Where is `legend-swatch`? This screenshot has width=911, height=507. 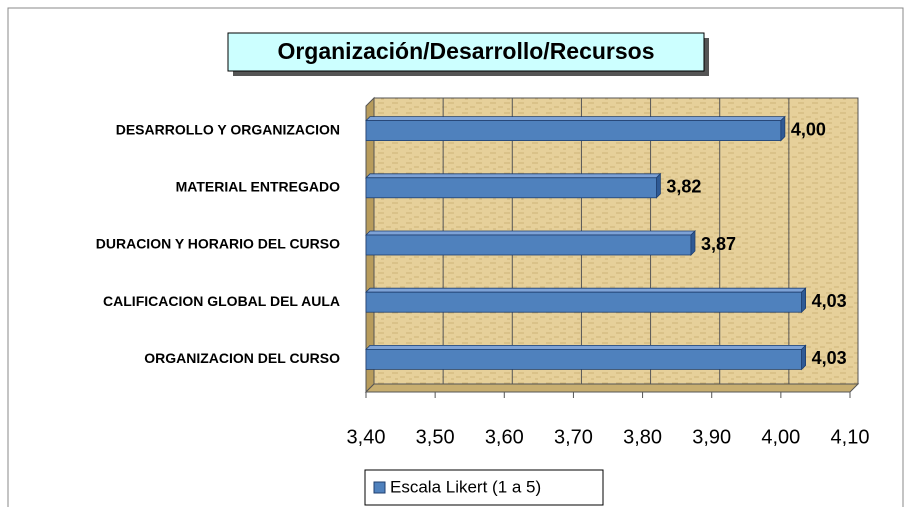
legend-swatch is located at coordinates (379, 487).